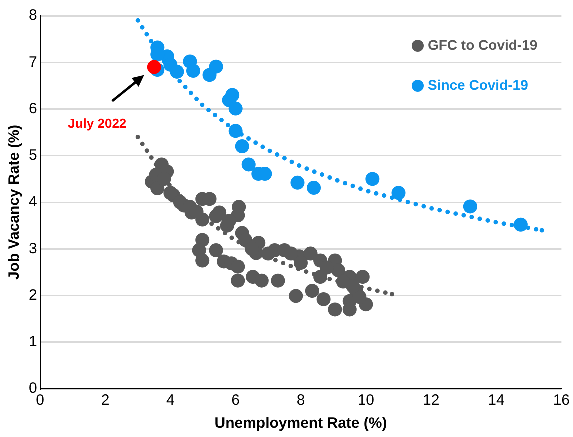 This screenshot has height=437, width=573. Describe the element at coordinates (33, 62) in the screenshot. I see `y-tick-label: 7` at that location.